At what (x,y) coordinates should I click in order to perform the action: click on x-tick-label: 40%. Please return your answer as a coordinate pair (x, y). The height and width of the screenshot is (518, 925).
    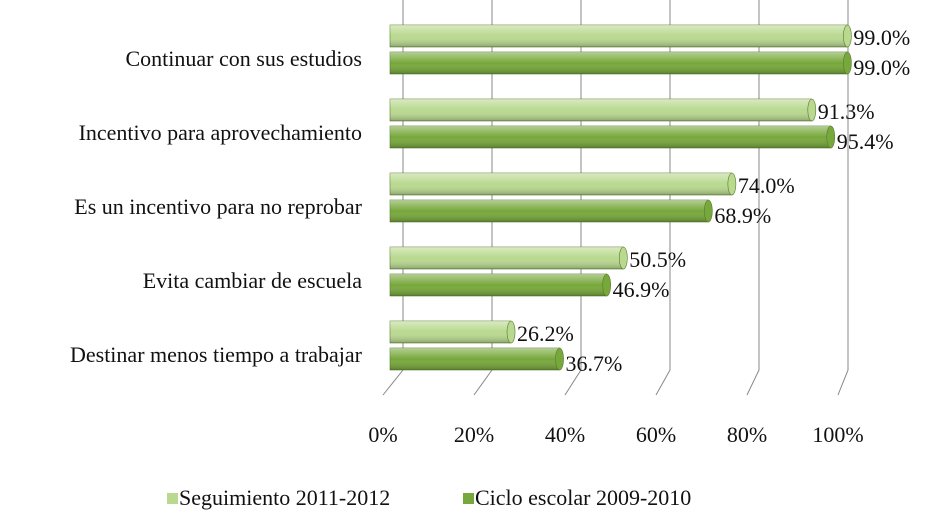
    Looking at the image, I should click on (565, 434).